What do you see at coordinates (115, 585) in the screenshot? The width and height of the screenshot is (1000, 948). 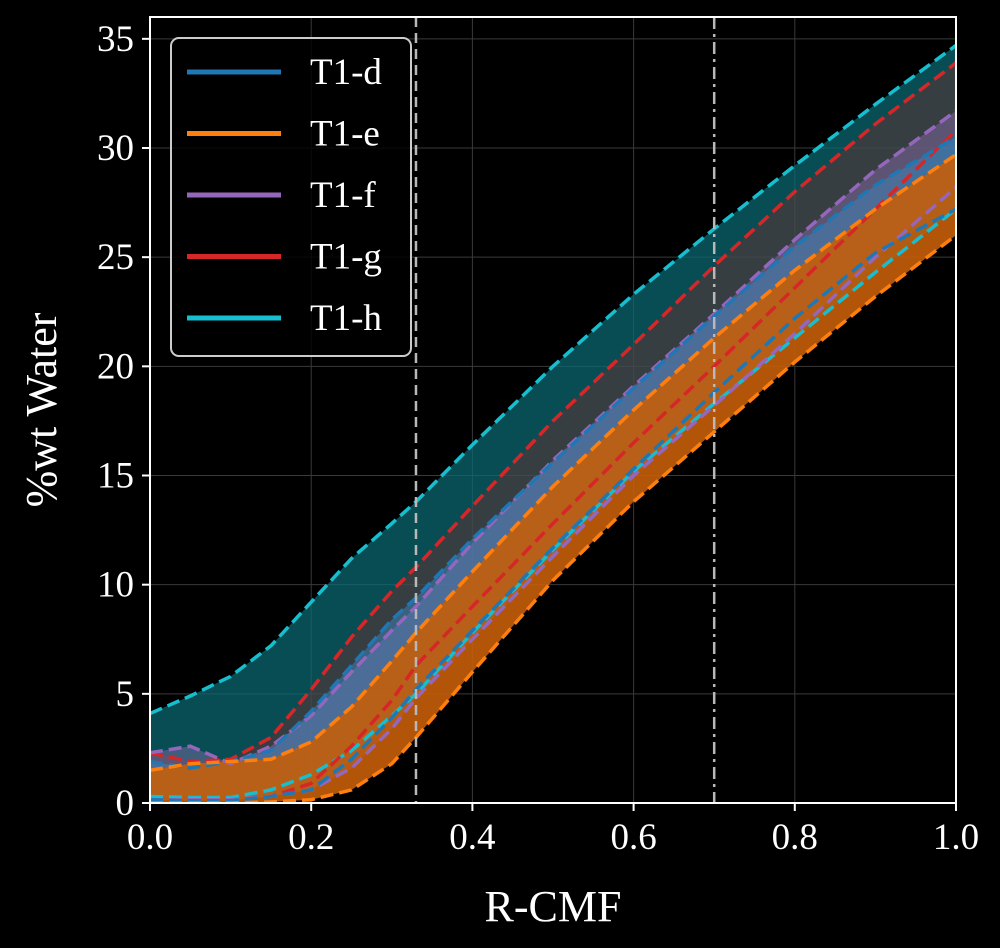 I see `y-tick-label: 10` at bounding box center [115, 585].